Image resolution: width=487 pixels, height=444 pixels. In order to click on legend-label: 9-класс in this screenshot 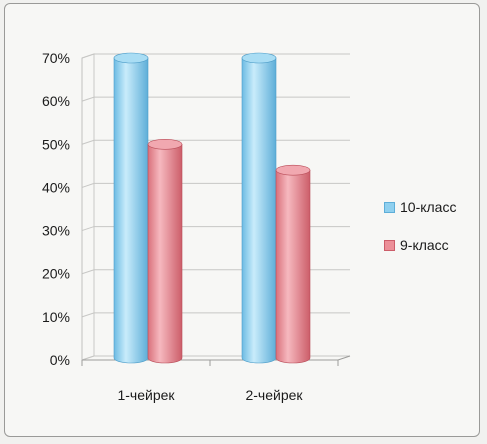, I will do `click(424, 245)`.